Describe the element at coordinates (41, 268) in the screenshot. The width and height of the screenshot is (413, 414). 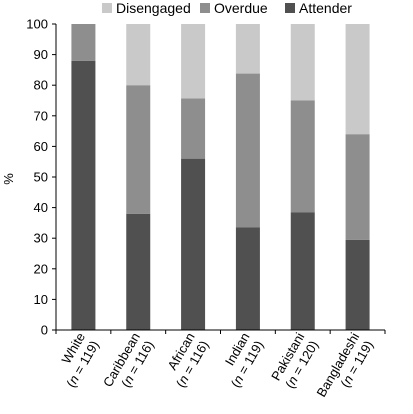
I see `y-tick-label: 20` at that location.